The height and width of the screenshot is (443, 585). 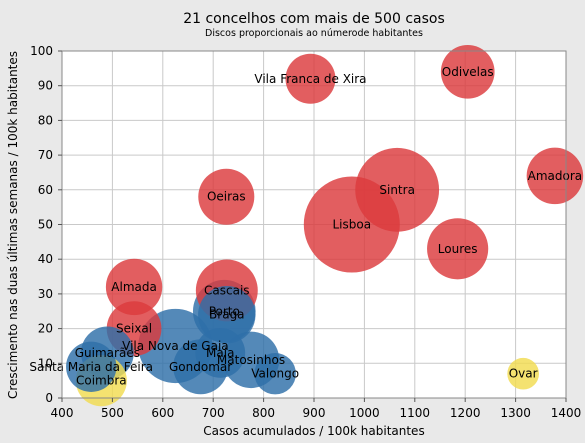 I want to click on x-tick-label: 500, so click(x=112, y=413).